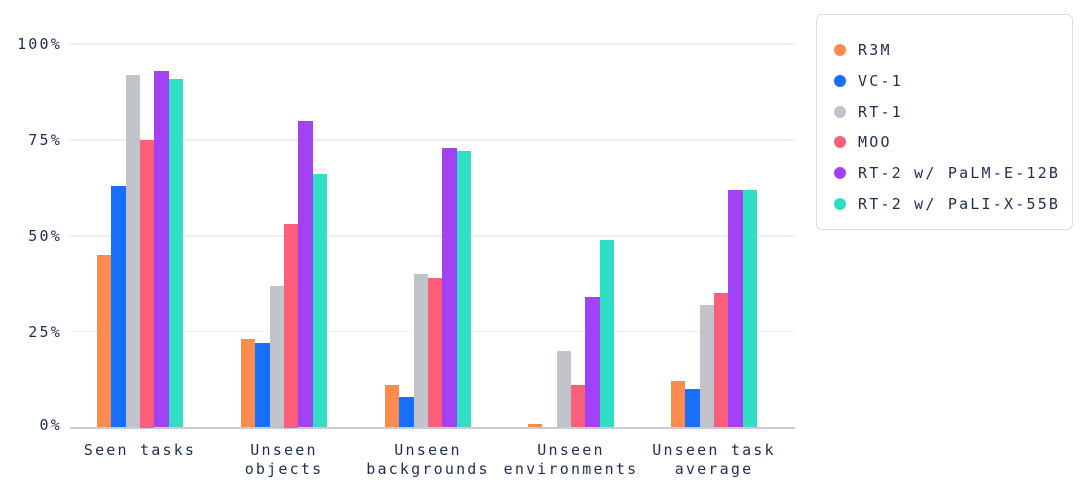 This screenshot has height=497, width=1080. I want to click on legend-item-label: RT-2 w/ PaLI-X-55B, so click(959, 203).